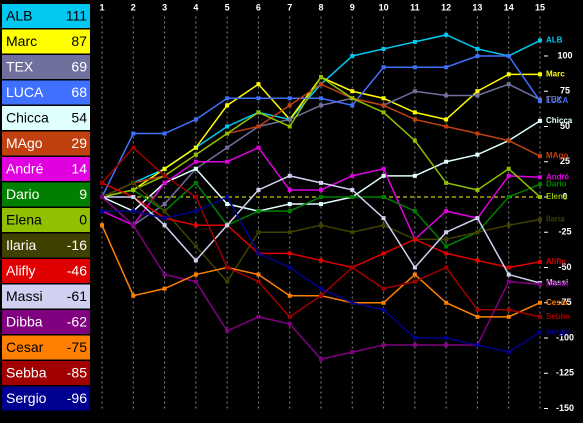 The image size is (583, 423). I want to click on y-tick-label: -150, so click(565, 408).